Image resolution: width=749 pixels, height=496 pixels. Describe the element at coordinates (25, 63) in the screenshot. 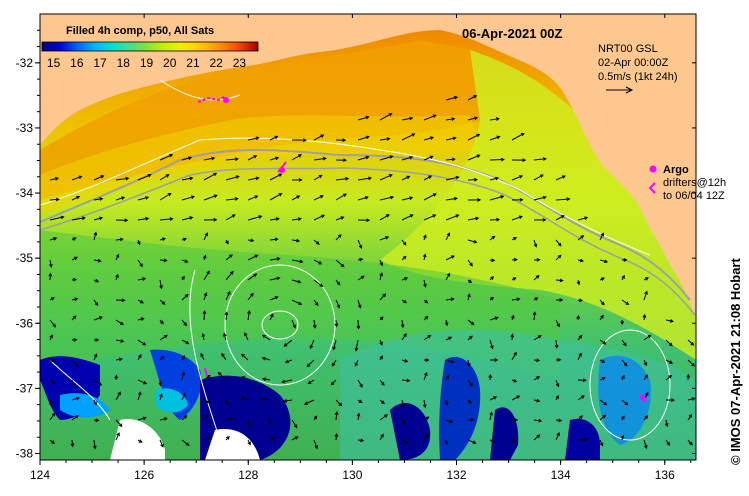

I see `y-tick-label: -32` at that location.